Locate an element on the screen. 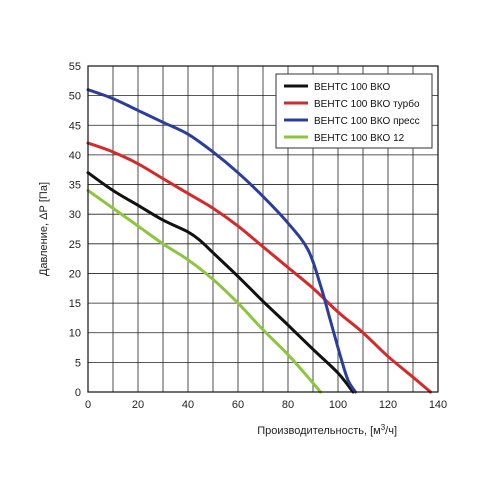  y-tick-label: 0 is located at coordinates (78, 393).